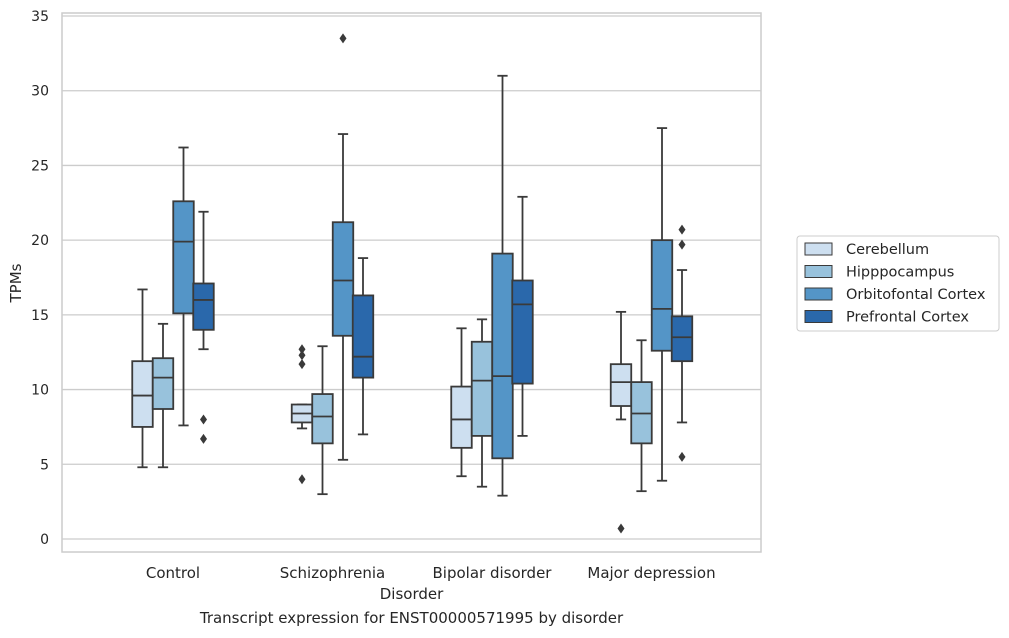 The width and height of the screenshot is (1009, 638). Describe the element at coordinates (900, 273) in the screenshot. I see `legend-label: Hipppocampus` at that location.